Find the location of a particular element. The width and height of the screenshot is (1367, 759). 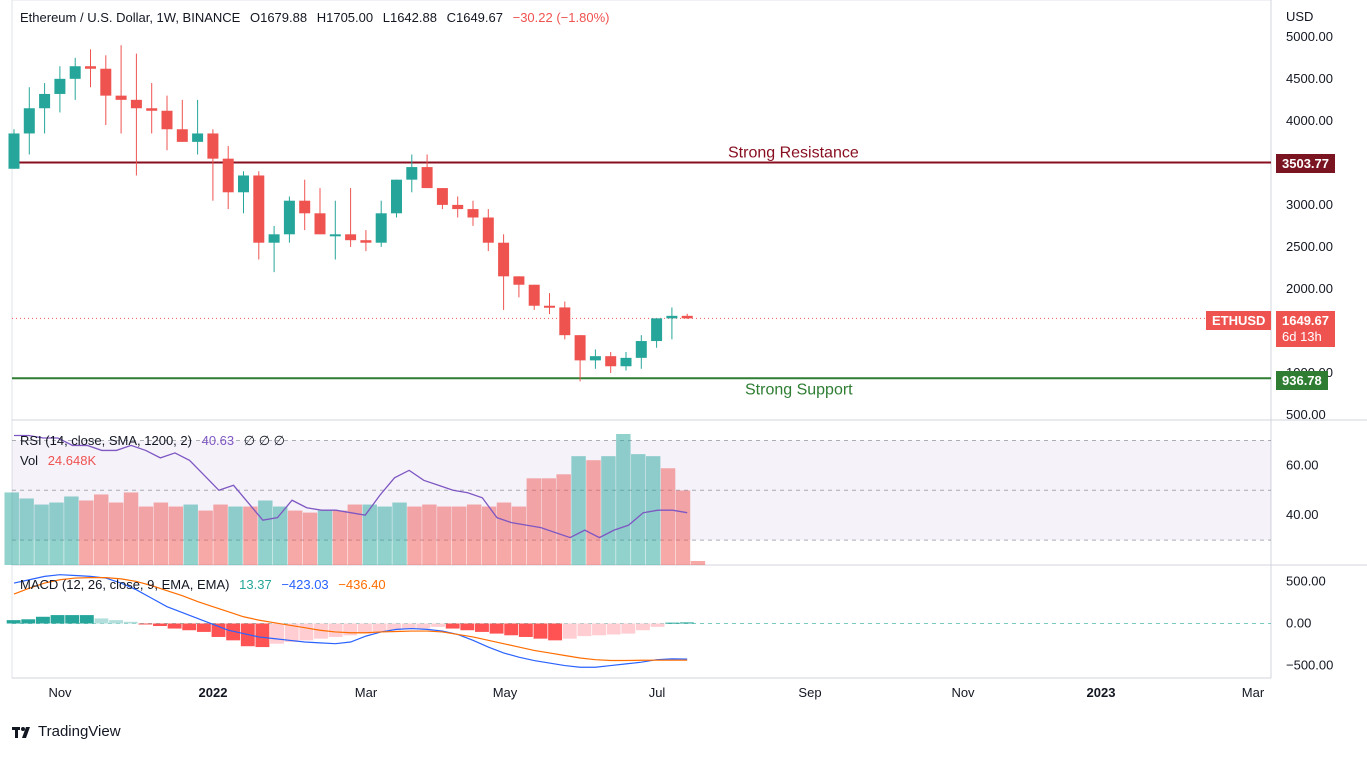

rsi-line is located at coordinates (351, 486).